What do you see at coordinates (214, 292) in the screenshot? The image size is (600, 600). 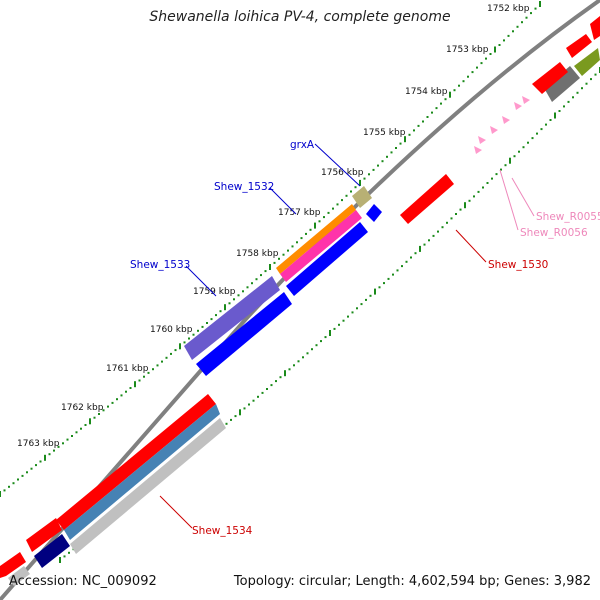 I see `kbp-label: 1759 kbp` at bounding box center [214, 292].